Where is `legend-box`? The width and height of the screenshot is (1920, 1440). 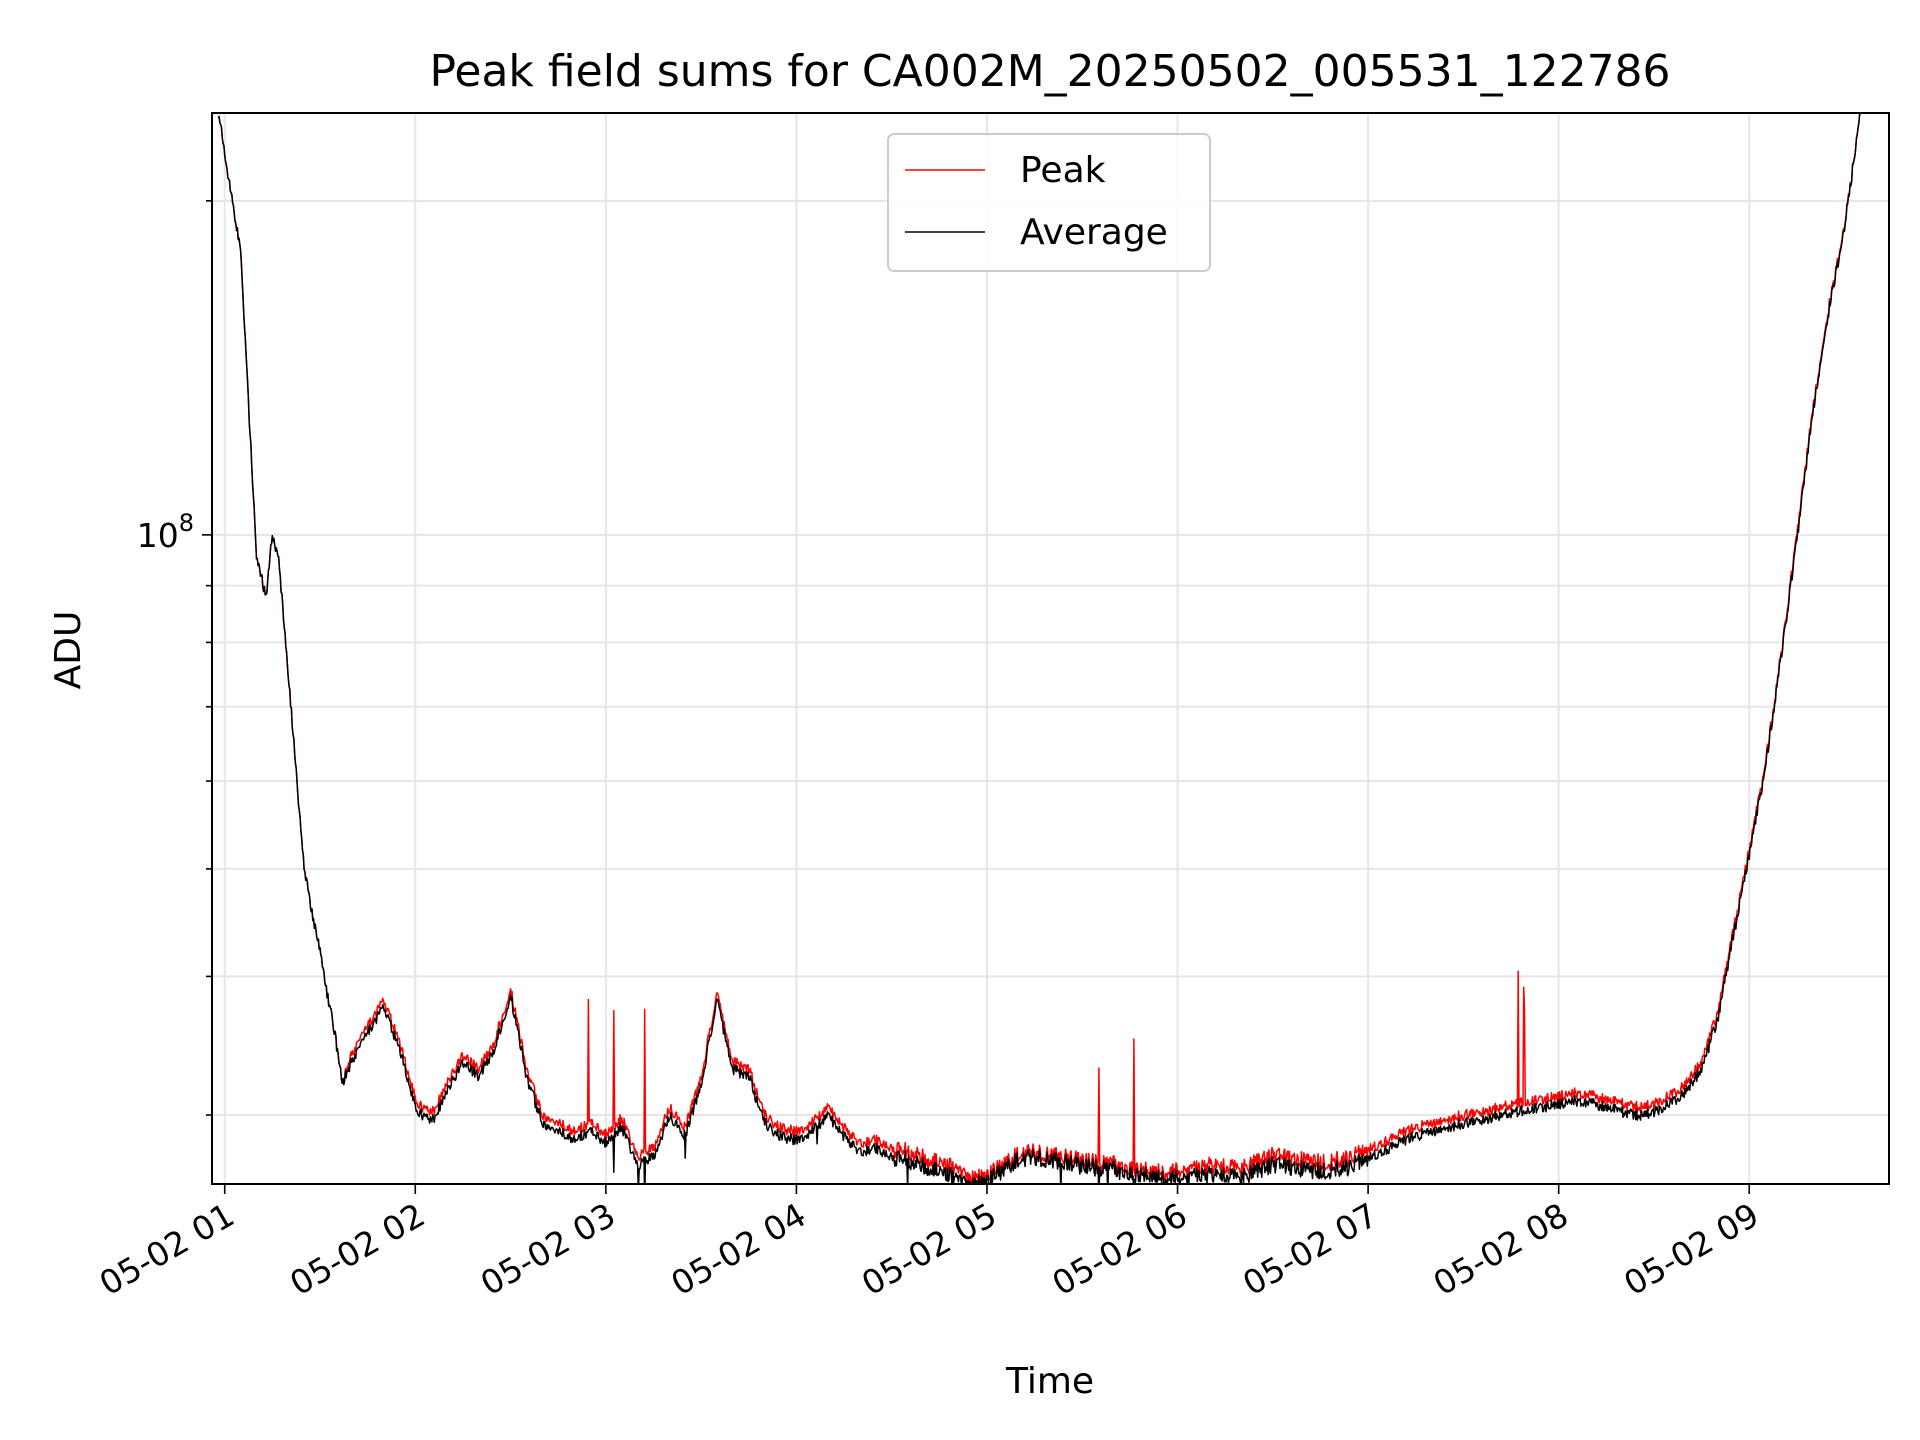
legend-box is located at coordinates (1049, 202).